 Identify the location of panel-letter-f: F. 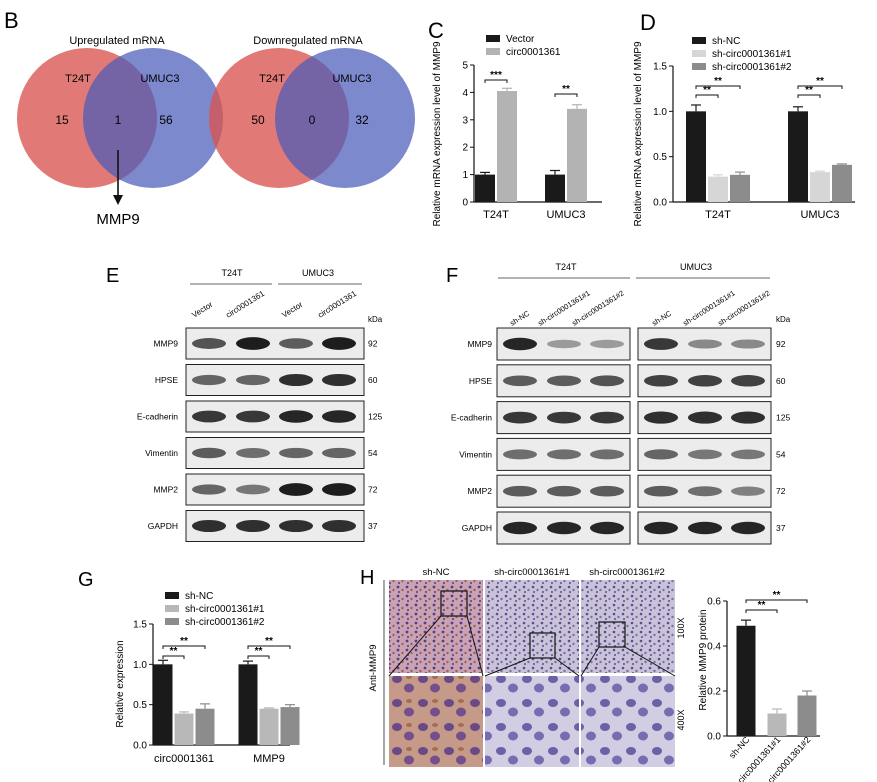
(452, 276).